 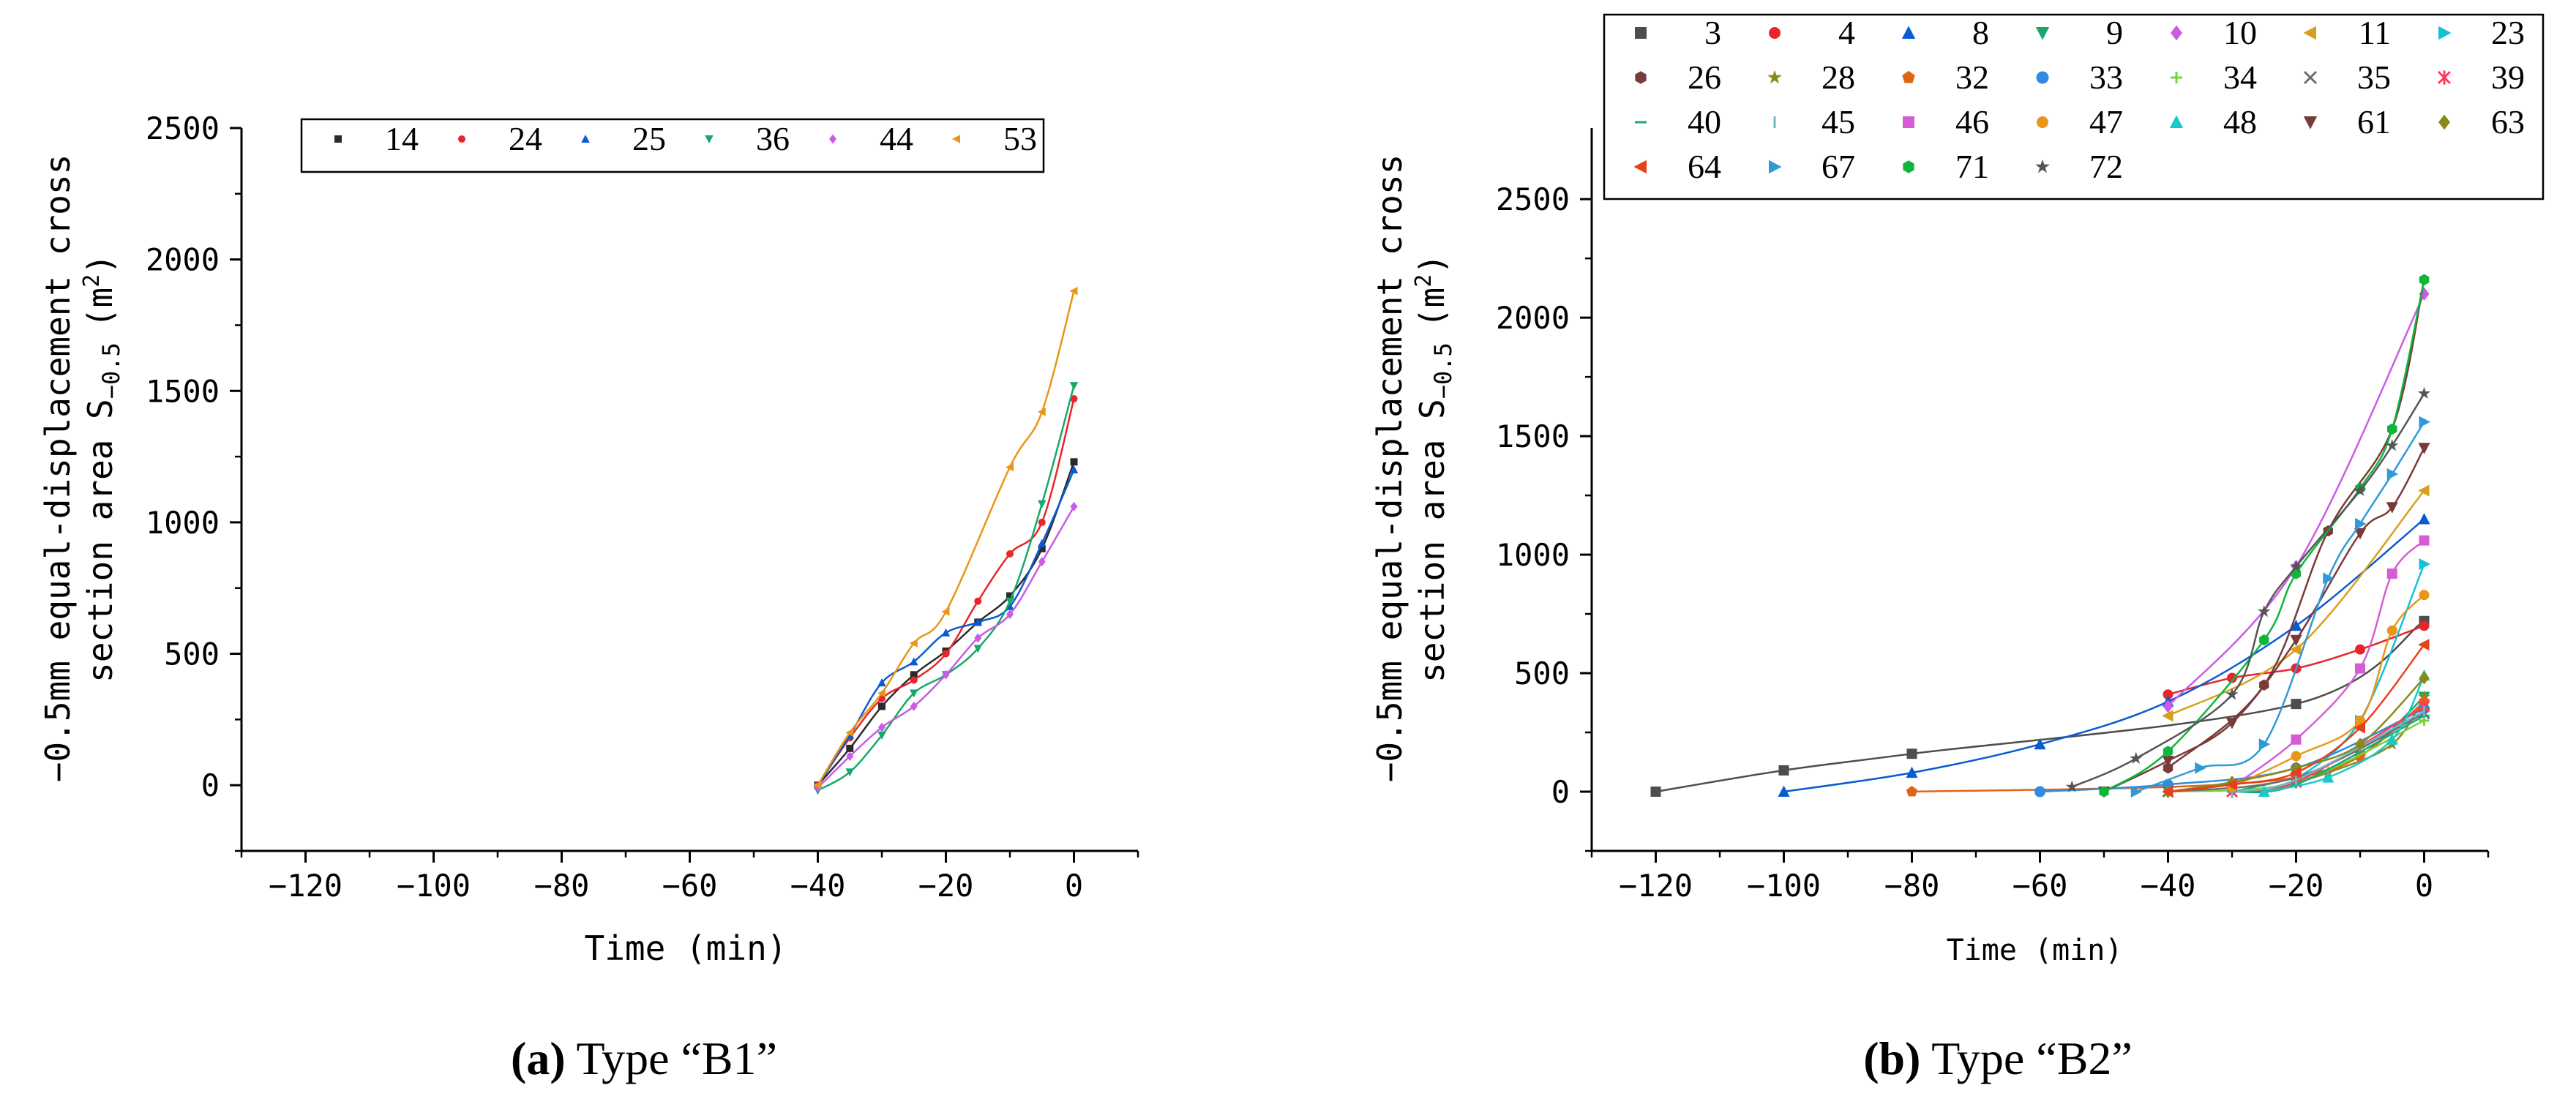 I want to click on panel-b-legend-item-32: 32, so click(x=1945, y=77).